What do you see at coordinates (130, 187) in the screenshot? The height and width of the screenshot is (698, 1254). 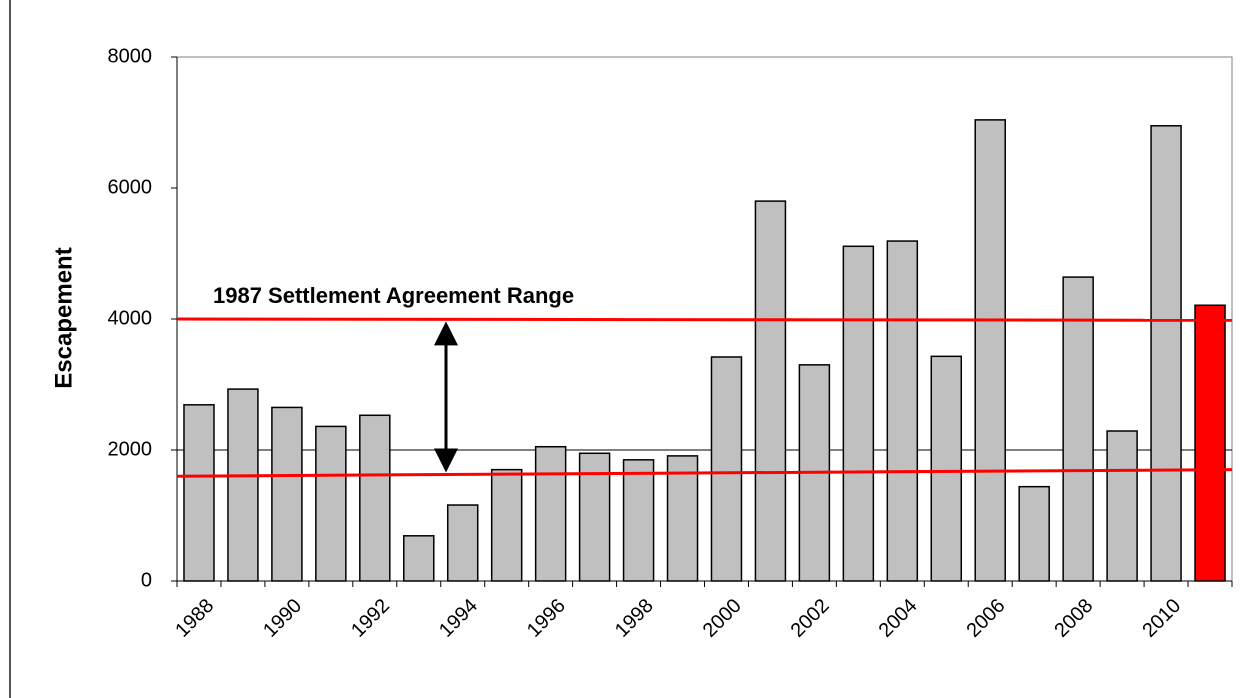 I see `y-tick-label: 6000` at bounding box center [130, 187].